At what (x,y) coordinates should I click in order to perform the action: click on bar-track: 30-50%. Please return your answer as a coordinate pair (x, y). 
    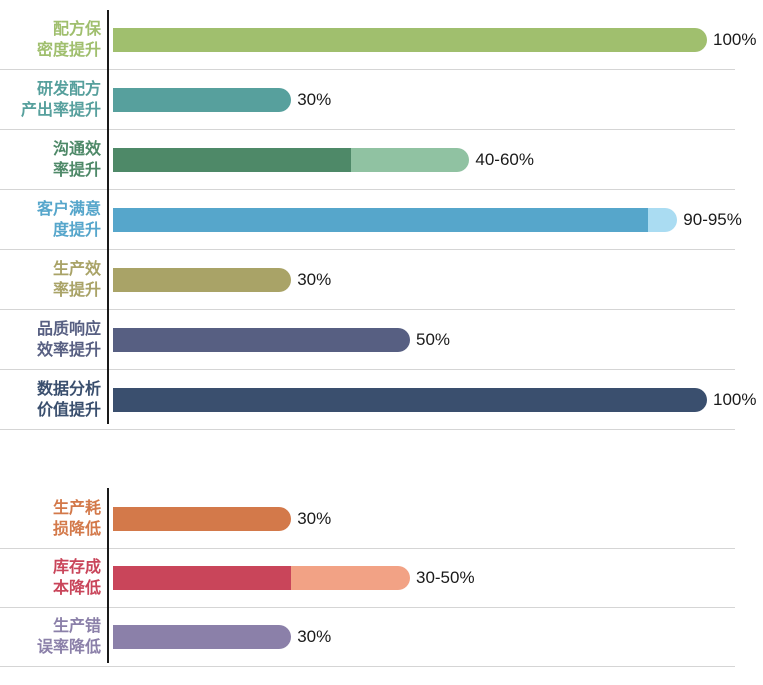
    Looking at the image, I should click on (421, 578).